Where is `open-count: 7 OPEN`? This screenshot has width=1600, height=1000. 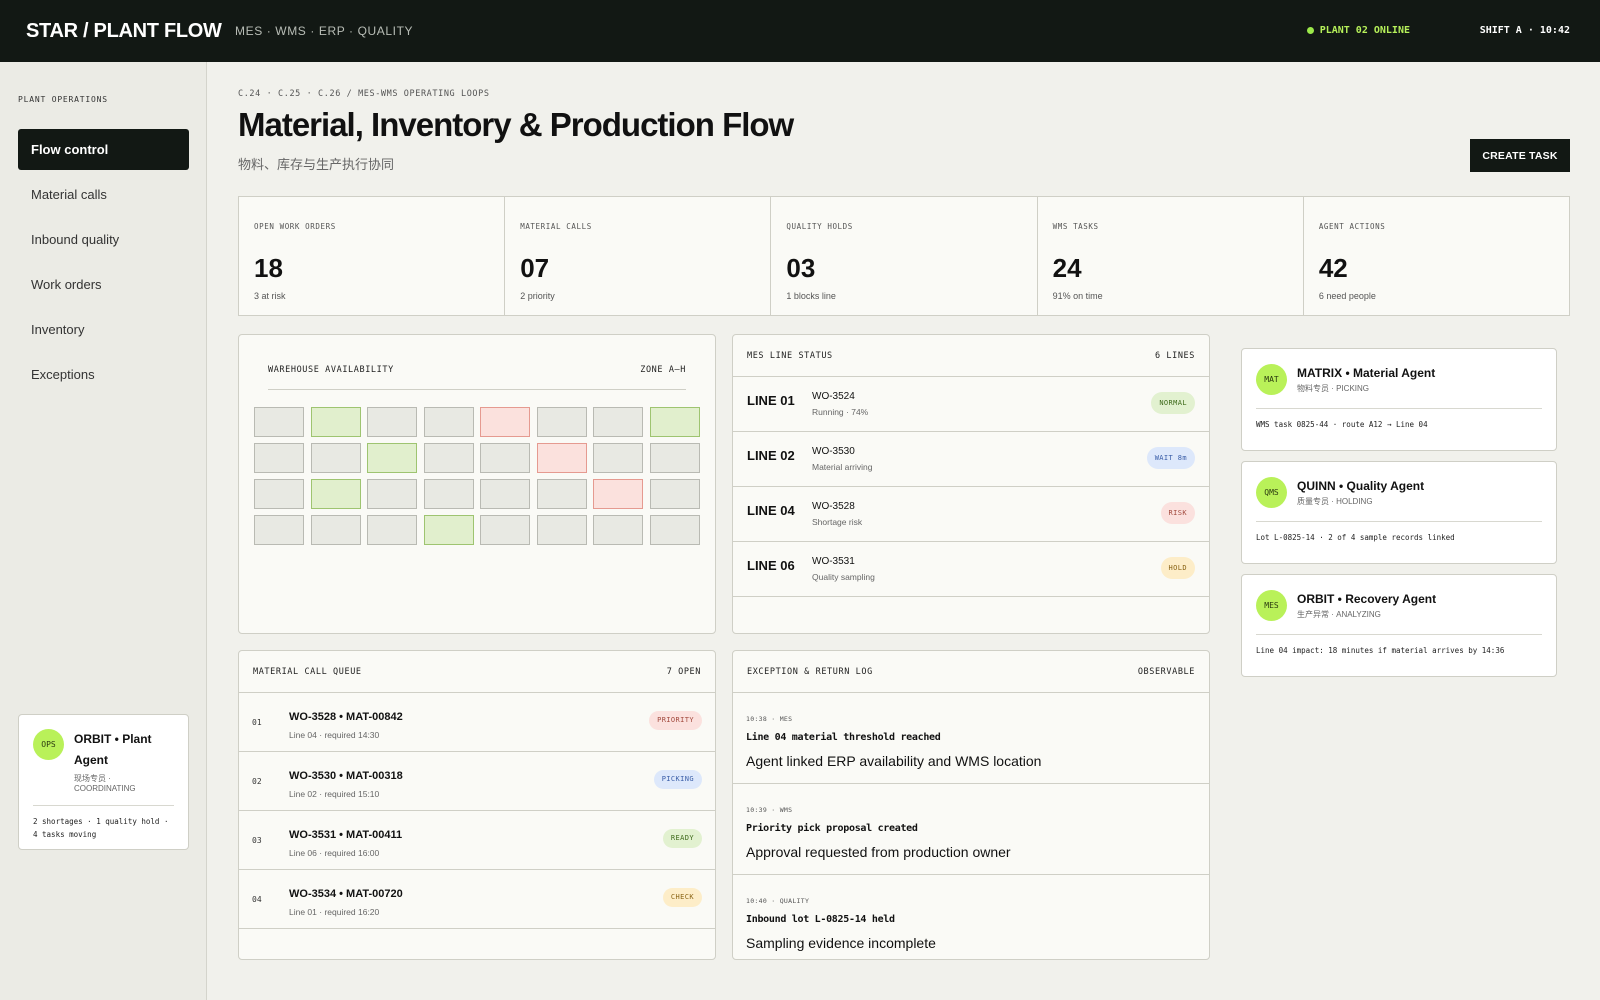 open-count: 7 OPEN is located at coordinates (683, 671).